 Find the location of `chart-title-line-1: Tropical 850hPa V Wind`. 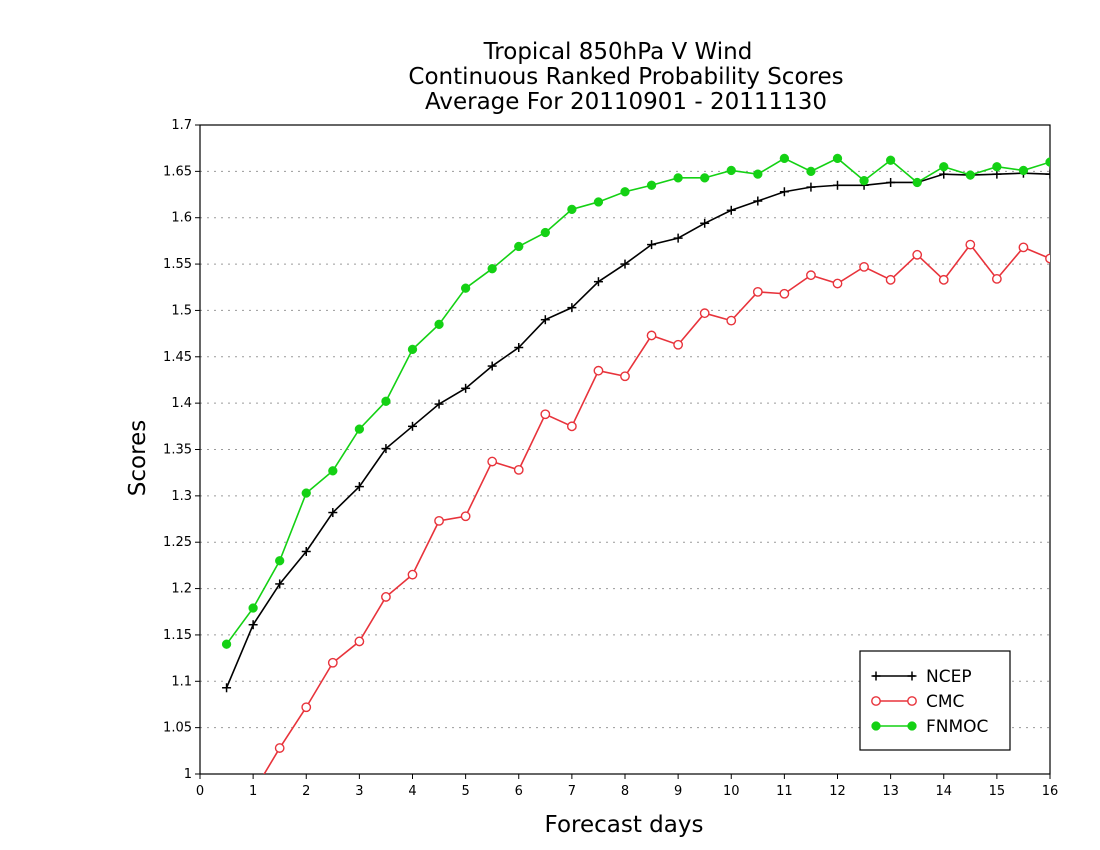

chart-title-line-1: Tropical 850hPa V Wind is located at coordinates (618, 52).